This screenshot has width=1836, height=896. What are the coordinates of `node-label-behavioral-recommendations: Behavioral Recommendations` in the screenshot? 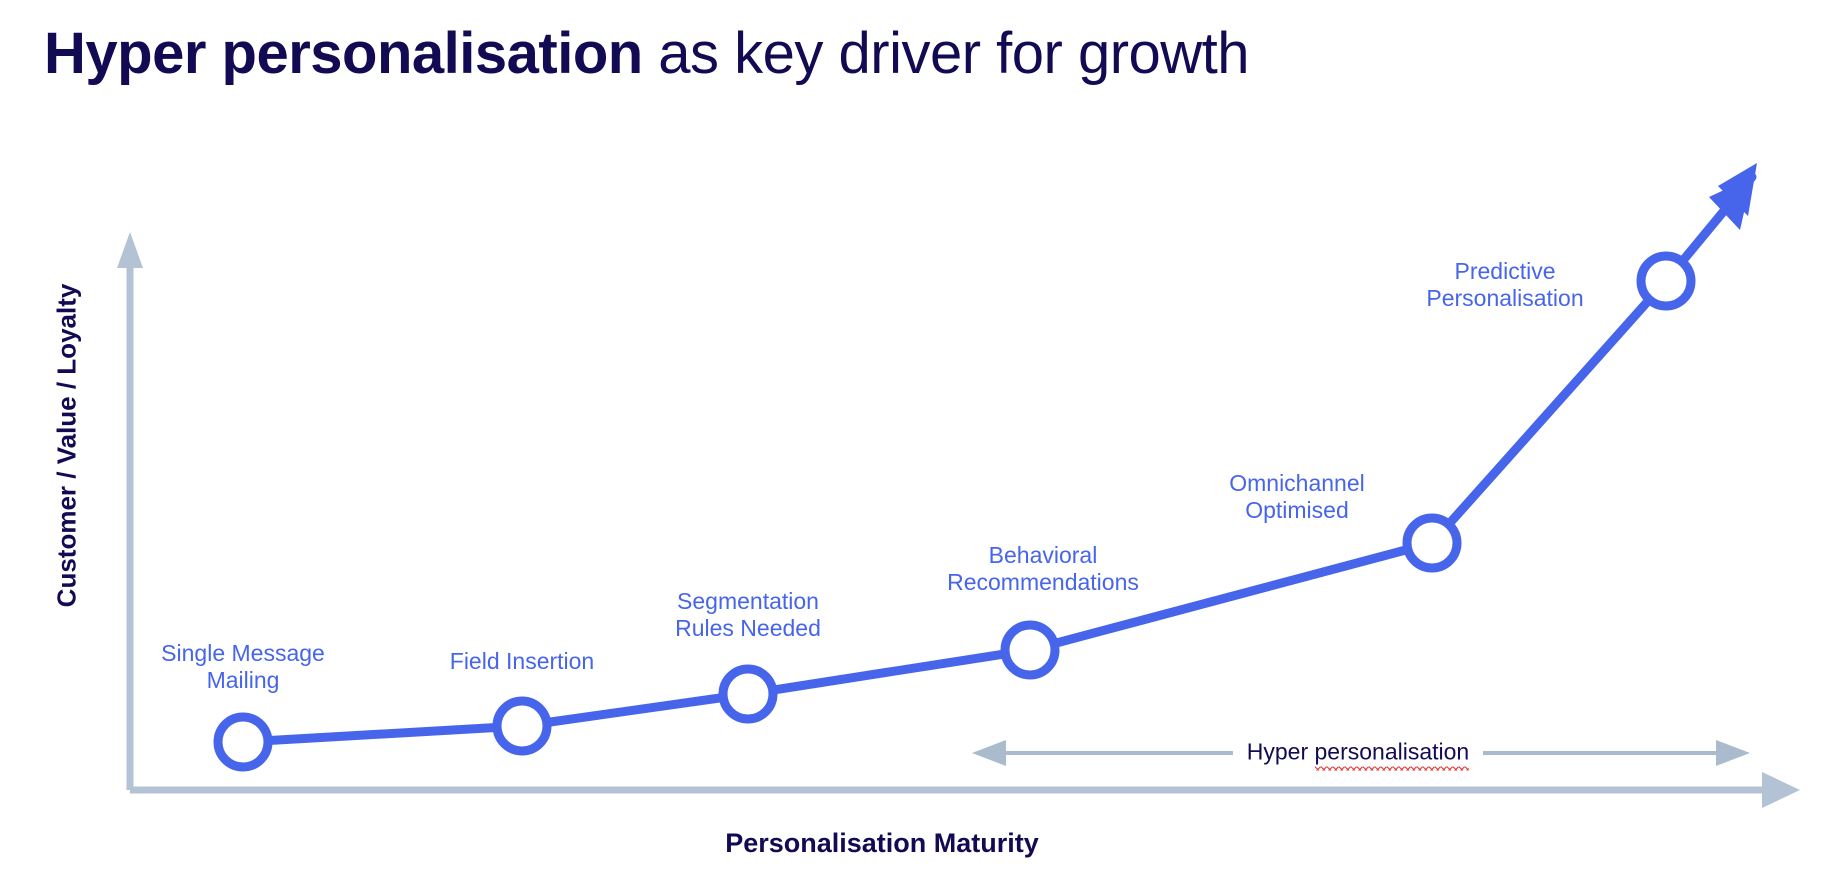 It's located at (1043, 568).